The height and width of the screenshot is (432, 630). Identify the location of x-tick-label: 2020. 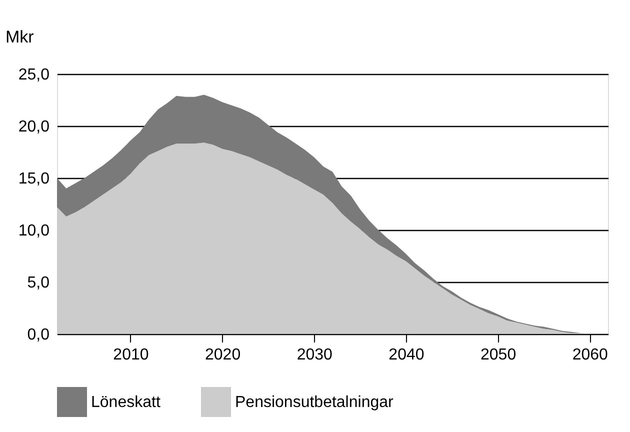
(223, 355).